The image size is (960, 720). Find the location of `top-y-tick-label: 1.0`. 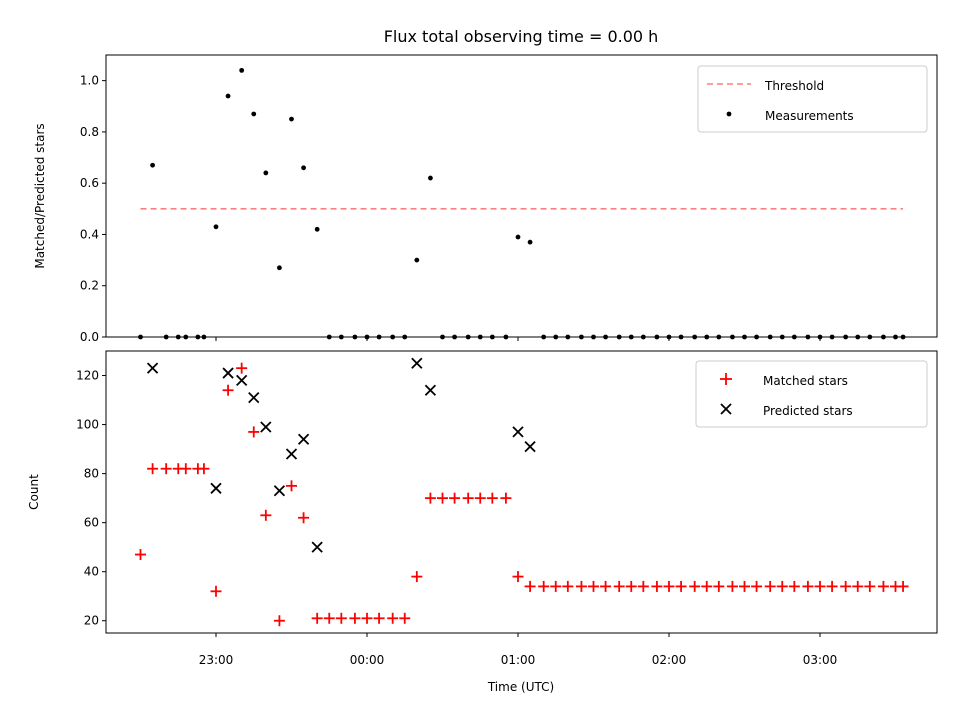

top-y-tick-label: 1.0 is located at coordinates (89, 81).